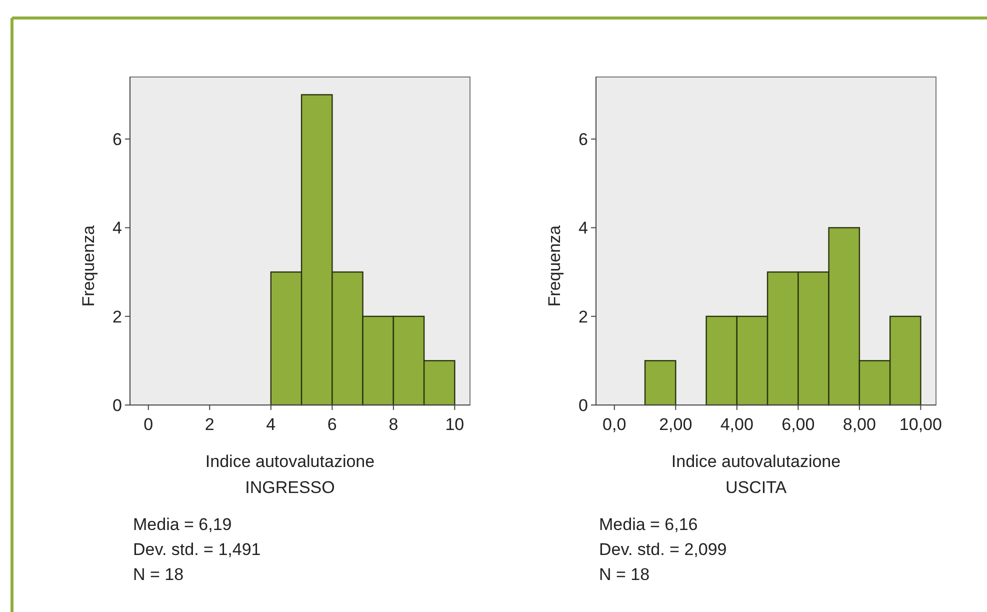 This screenshot has width=987, height=612. Describe the element at coordinates (663, 549) in the screenshot. I see `text: Dev. std. = 2,099` at that location.